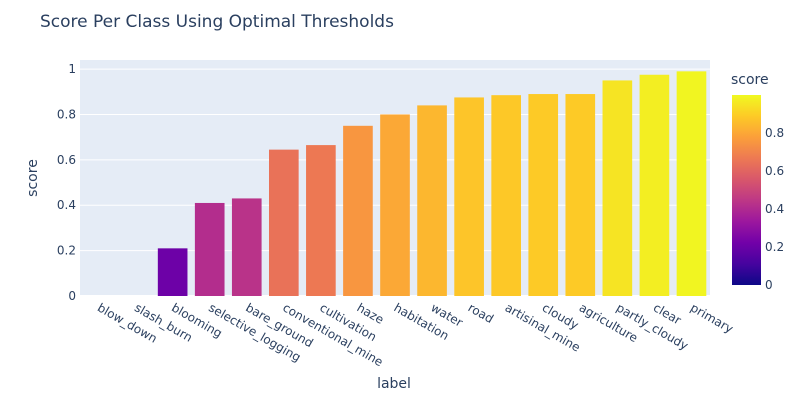  What do you see at coordinates (66, 251) in the screenshot?
I see `y-tick-label: 0.2` at bounding box center [66, 251].